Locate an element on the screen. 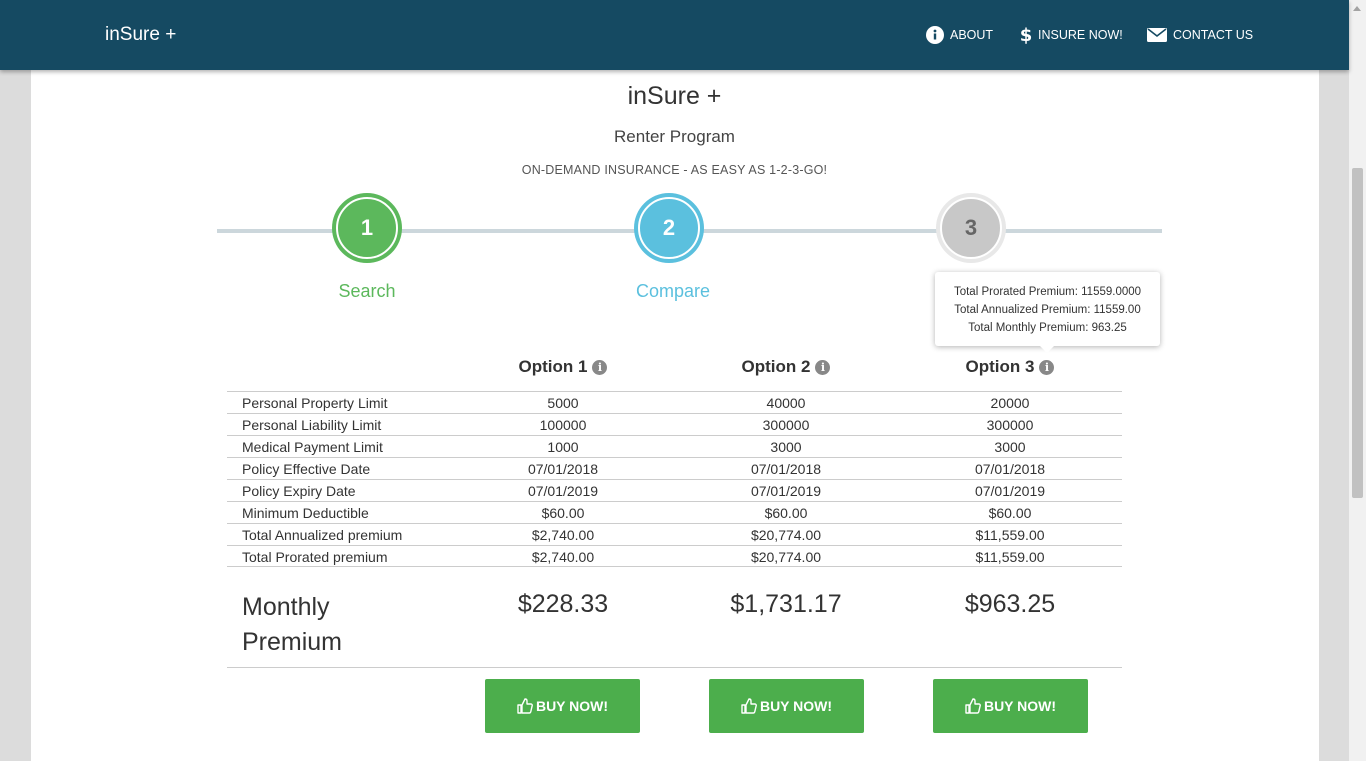 The image size is (1366, 761). buy-now-button-option-1: BUY NOW! is located at coordinates (562, 706).